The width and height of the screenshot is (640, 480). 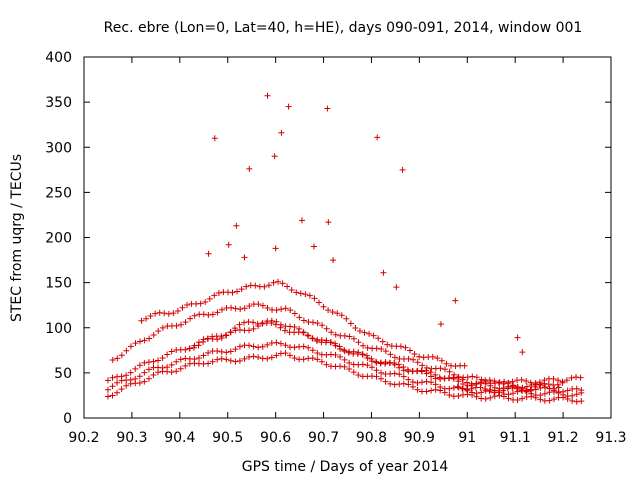 What do you see at coordinates (467, 438) in the screenshot?
I see `x-tick-label: 91` at bounding box center [467, 438].